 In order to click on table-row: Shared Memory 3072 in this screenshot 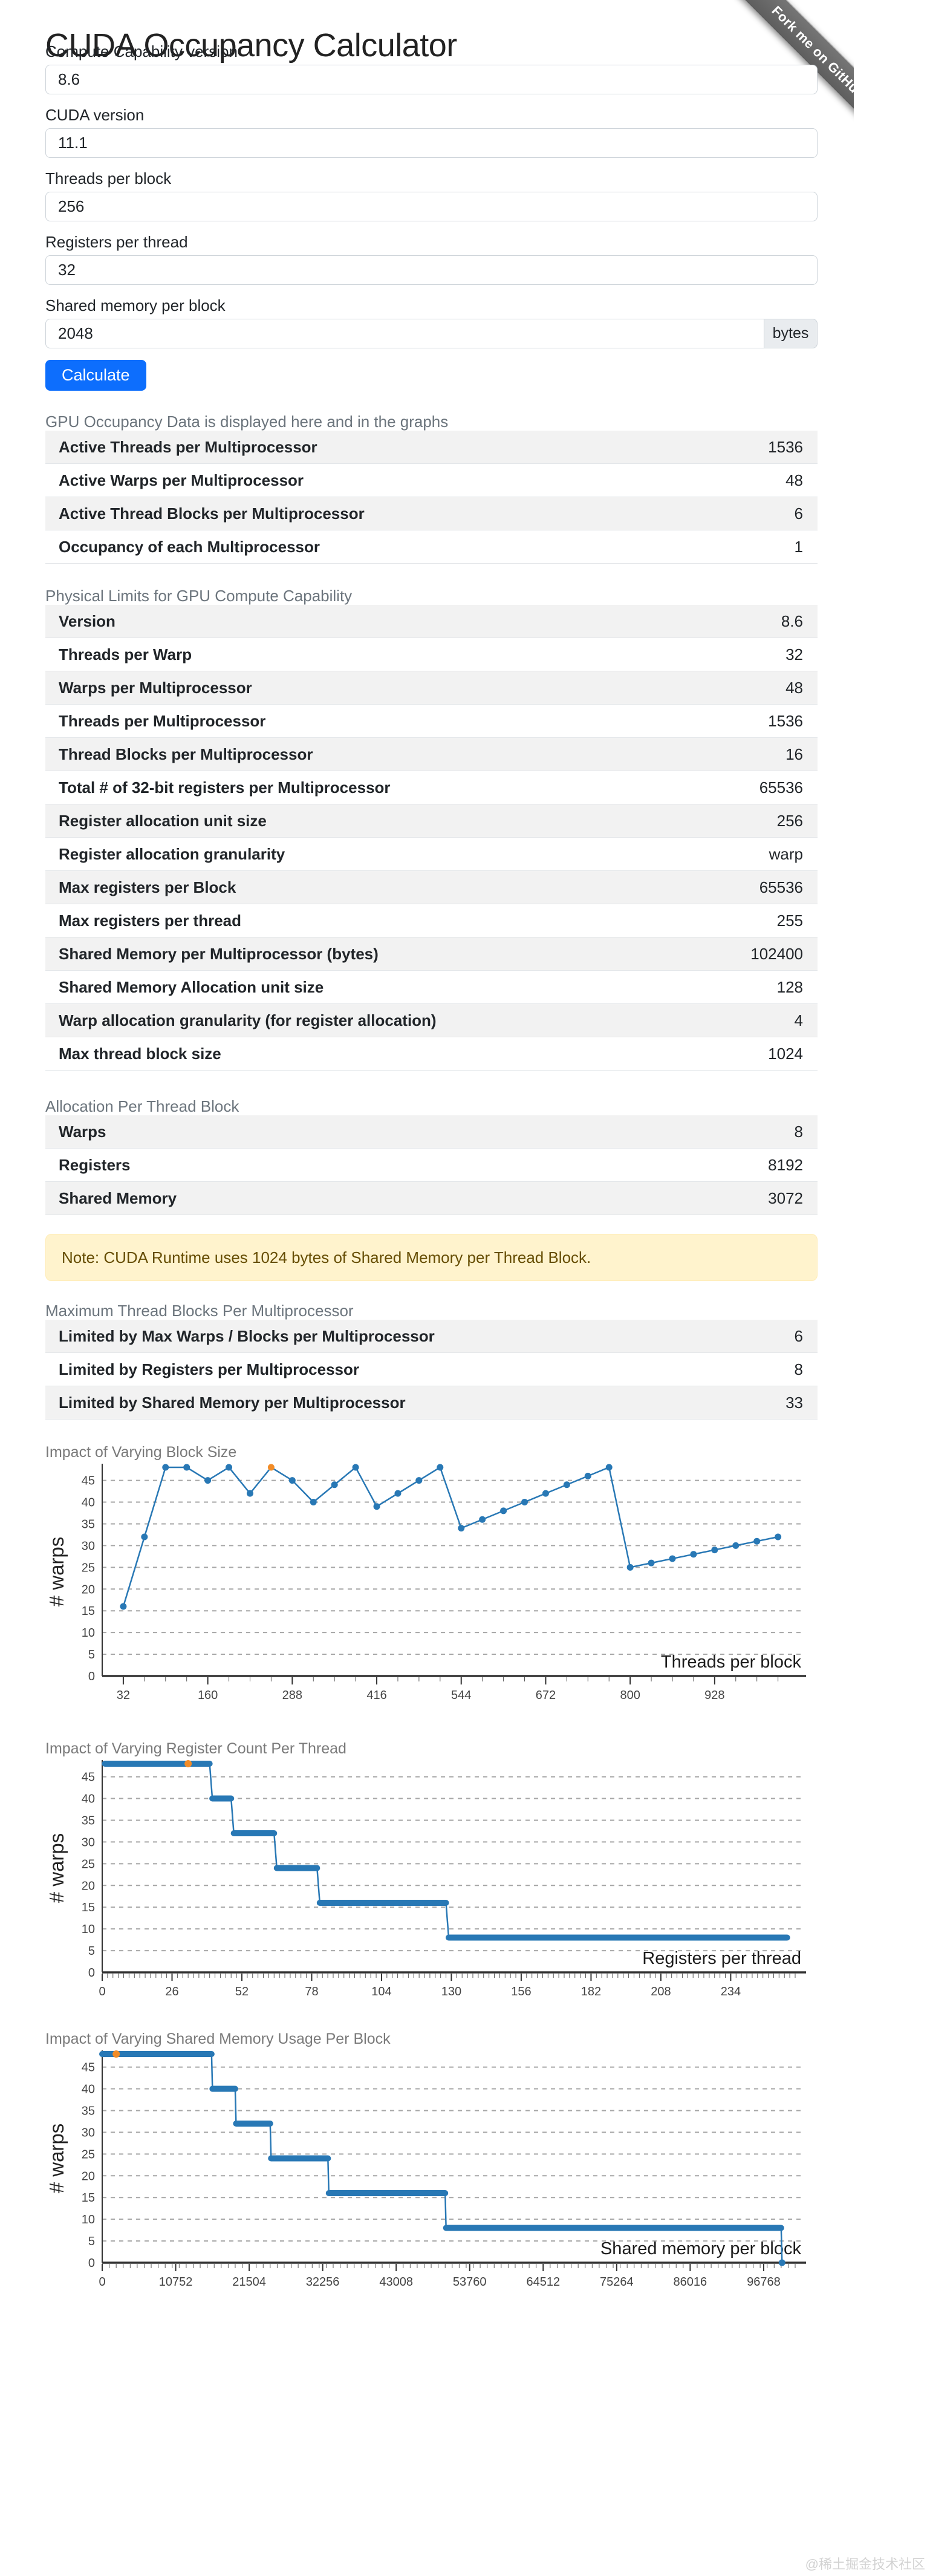, I will do `click(432, 1198)`.